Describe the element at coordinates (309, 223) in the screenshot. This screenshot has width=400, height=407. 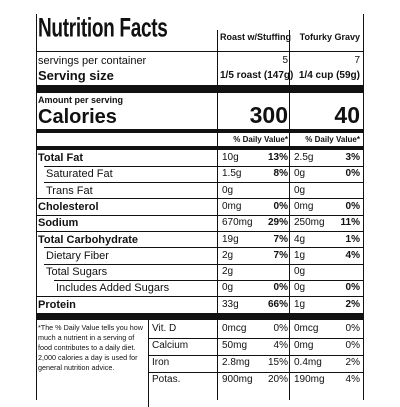
I see `nutrient-amount: 250mg` at that location.